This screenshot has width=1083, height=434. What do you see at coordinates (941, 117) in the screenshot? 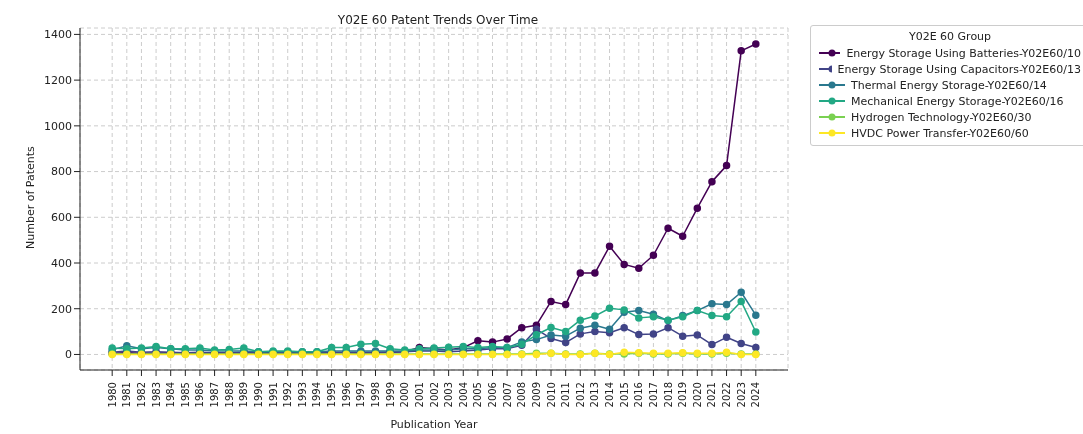
I see `legend-label: Hydrogen Technology-Y02E60/30` at bounding box center [941, 117].